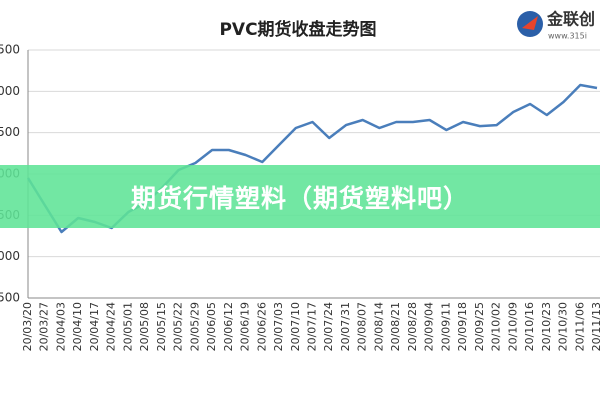 This screenshot has width=600, height=400. Describe the element at coordinates (10, 50) in the screenshot. I see `y-tick-label: 7500` at that location.